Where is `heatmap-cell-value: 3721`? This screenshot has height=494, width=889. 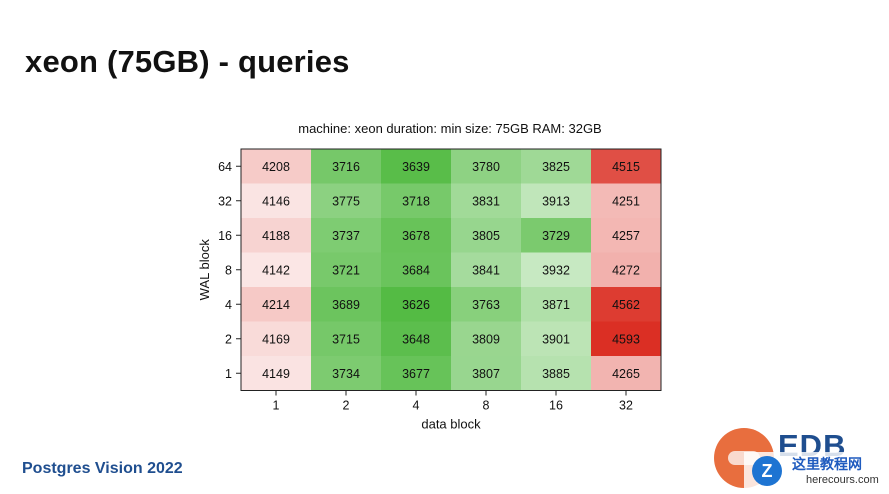
heatmap-cell-value: 3721 is located at coordinates (346, 270).